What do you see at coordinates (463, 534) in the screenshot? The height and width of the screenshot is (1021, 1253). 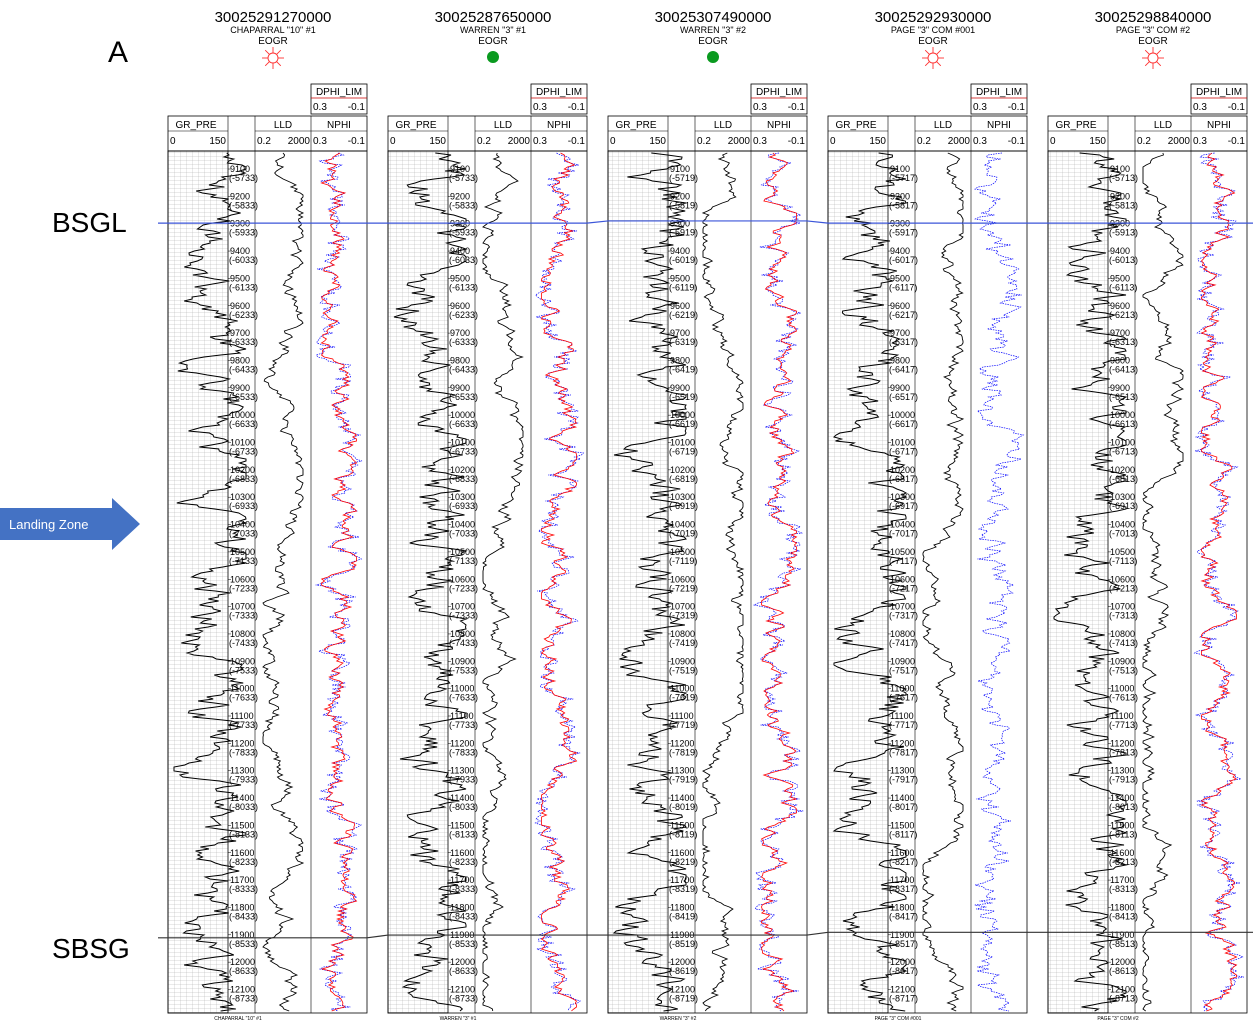 I see `subsea-label: (-7033)` at bounding box center [463, 534].